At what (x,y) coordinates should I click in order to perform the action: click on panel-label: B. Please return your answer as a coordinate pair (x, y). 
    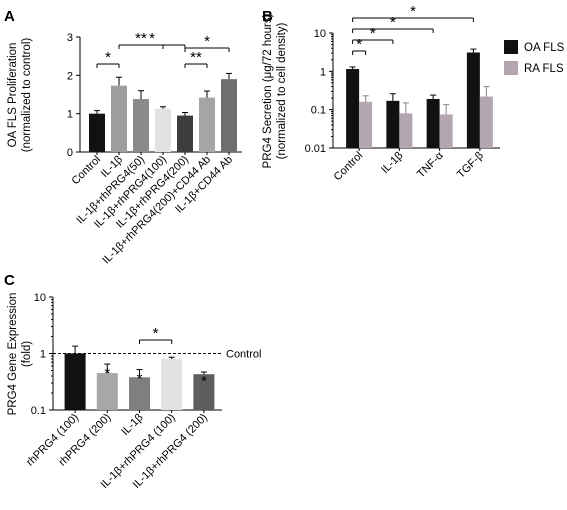
    Looking at the image, I should click on (267, 16).